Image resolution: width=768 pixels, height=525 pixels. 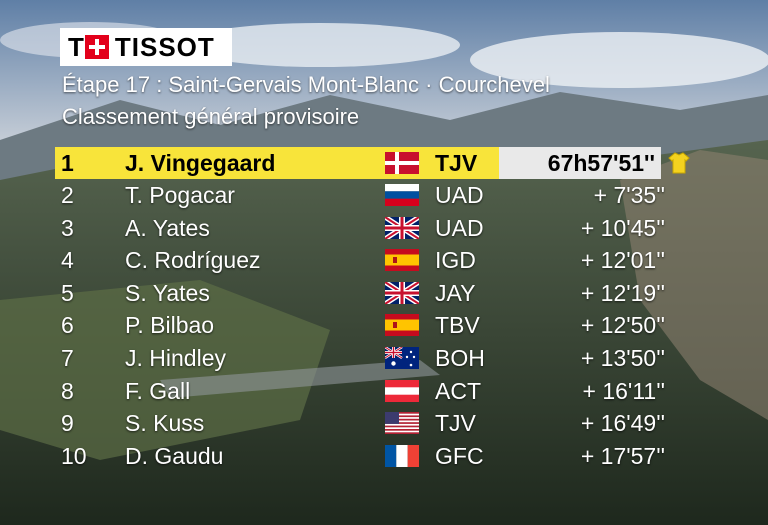 I want to click on standings-row: 6 P. Bilbao TBV + 12'50'', so click(x=375, y=325).